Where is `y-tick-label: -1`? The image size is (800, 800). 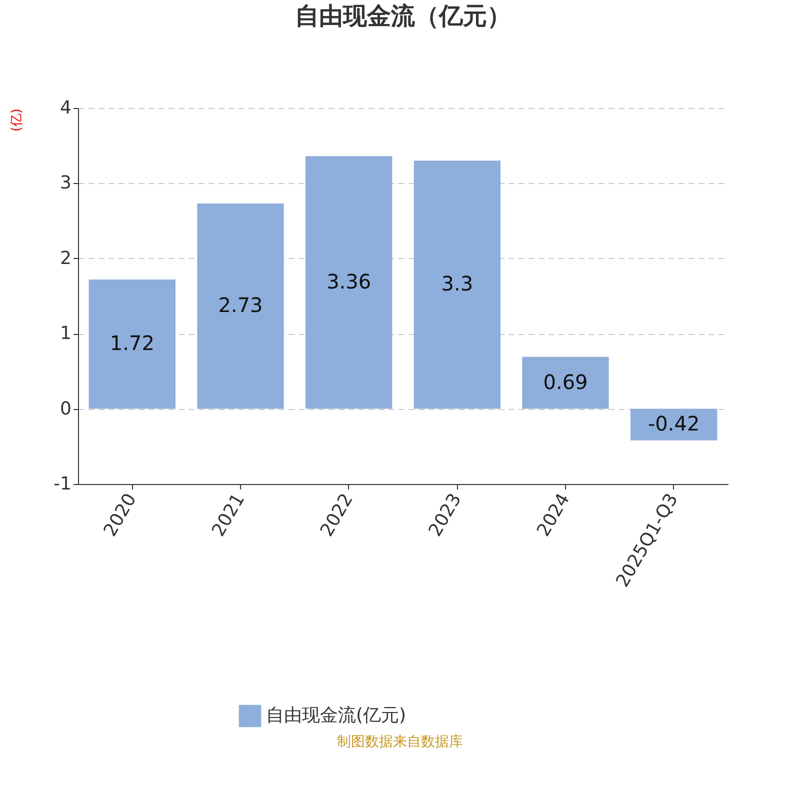 y-tick-label: -1 is located at coordinates (63, 484).